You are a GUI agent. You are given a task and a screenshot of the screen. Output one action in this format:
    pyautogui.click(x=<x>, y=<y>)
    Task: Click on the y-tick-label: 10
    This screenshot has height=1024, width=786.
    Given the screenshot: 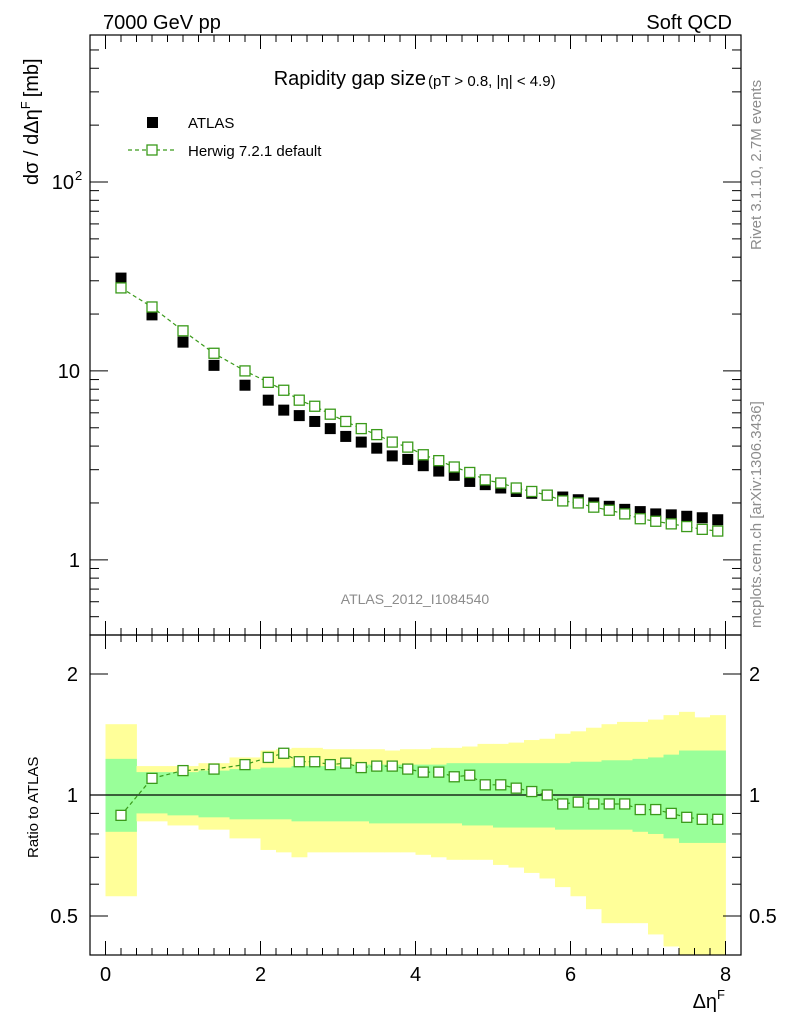 What is the action you would take?
    pyautogui.click(x=63, y=183)
    